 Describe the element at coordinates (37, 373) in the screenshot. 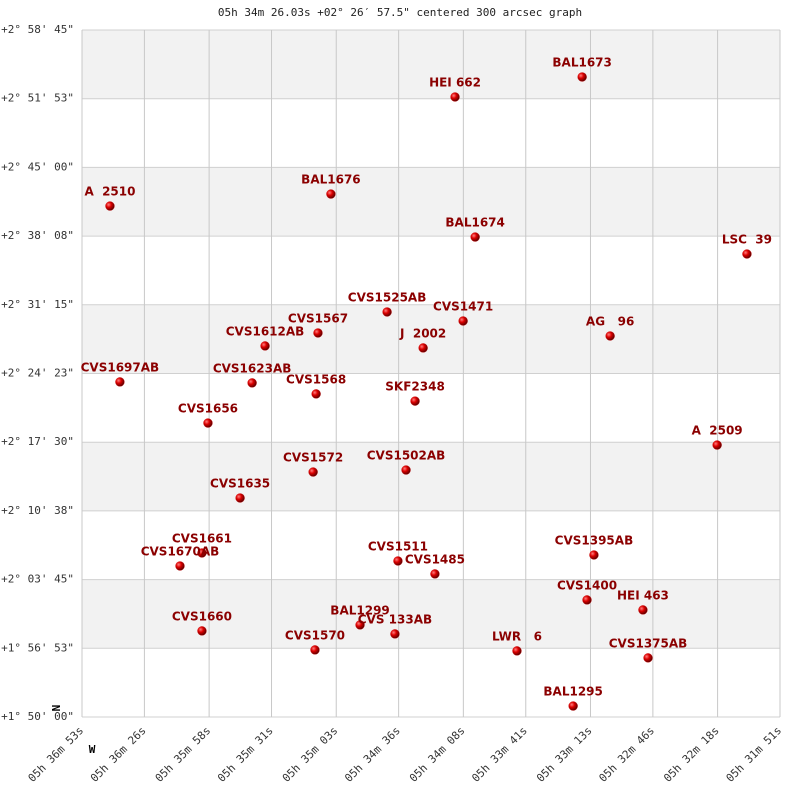

I see `y-tick-label: +2° 24' 23"` at that location.